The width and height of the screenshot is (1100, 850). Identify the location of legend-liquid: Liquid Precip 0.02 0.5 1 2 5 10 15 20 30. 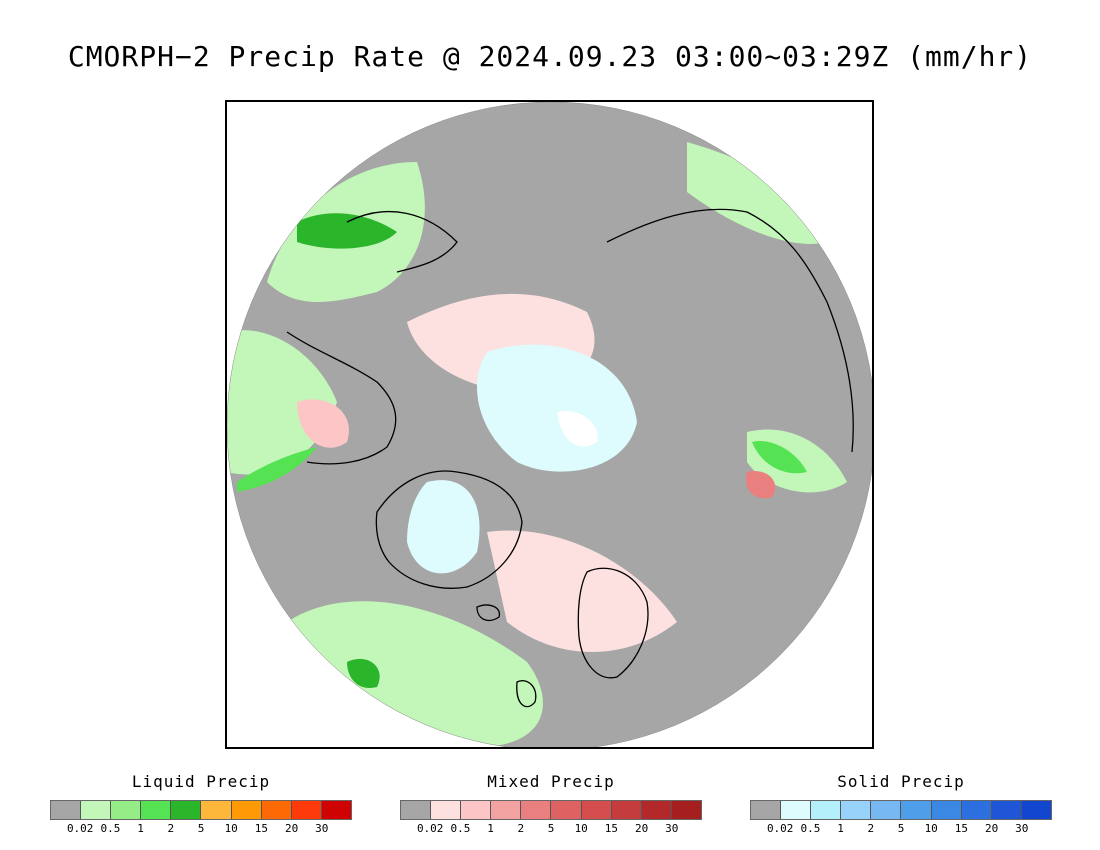
(201, 804).